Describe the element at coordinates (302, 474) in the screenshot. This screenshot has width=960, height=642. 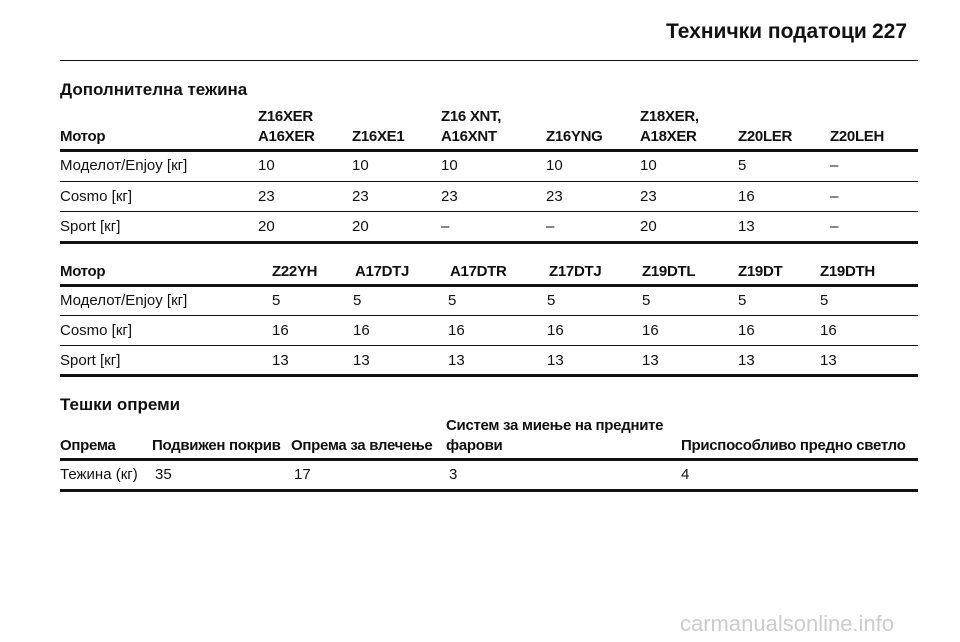
I see `cell: 17` at that location.